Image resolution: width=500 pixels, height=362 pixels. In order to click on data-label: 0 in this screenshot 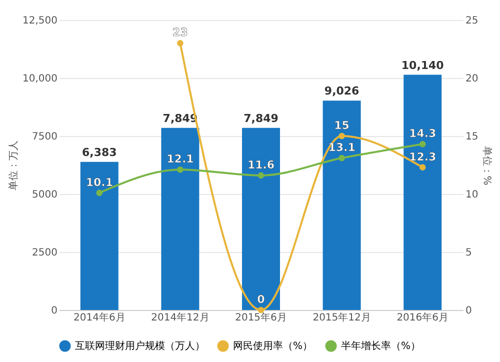, I will do `click(261, 299)`.